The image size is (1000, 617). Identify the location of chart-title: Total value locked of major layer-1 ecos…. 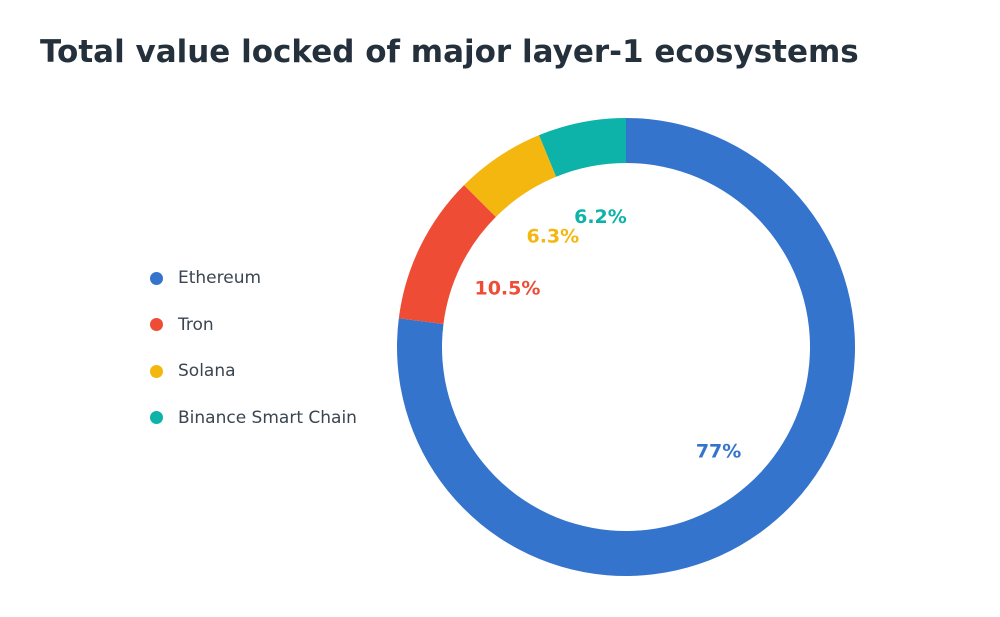
(449, 52).